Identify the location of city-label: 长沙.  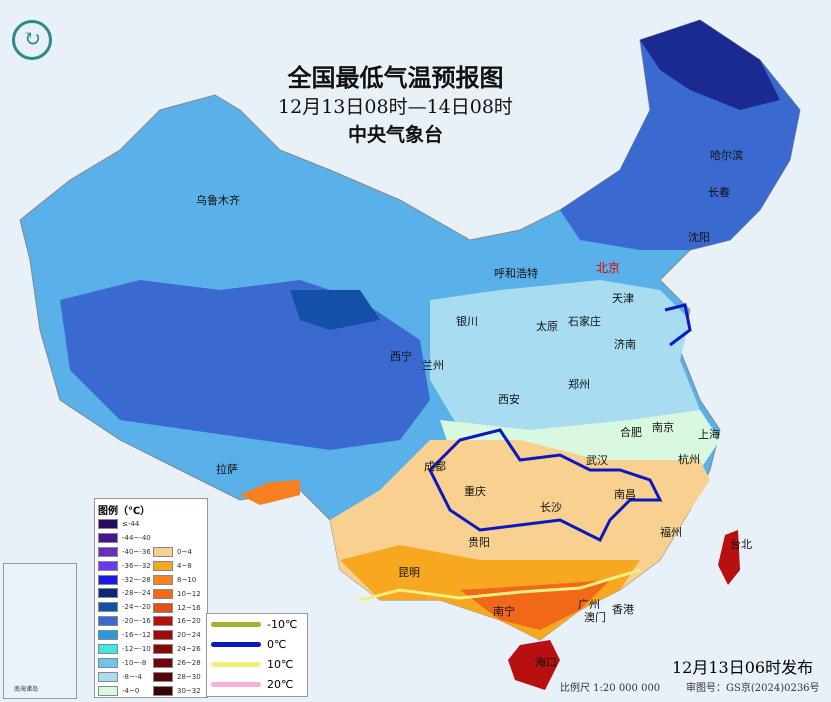
(551, 507).